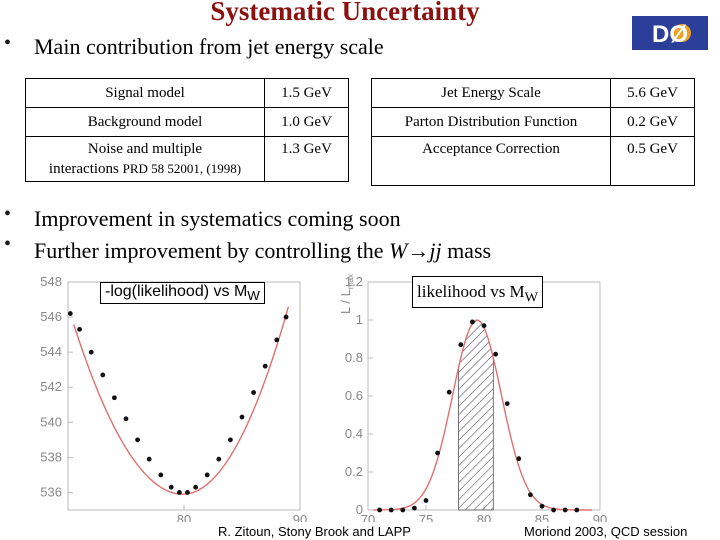 The width and height of the screenshot is (720, 540). Describe the element at coordinates (491, 161) in the screenshot. I see `table-cell-label: Acceptance Correction` at that location.